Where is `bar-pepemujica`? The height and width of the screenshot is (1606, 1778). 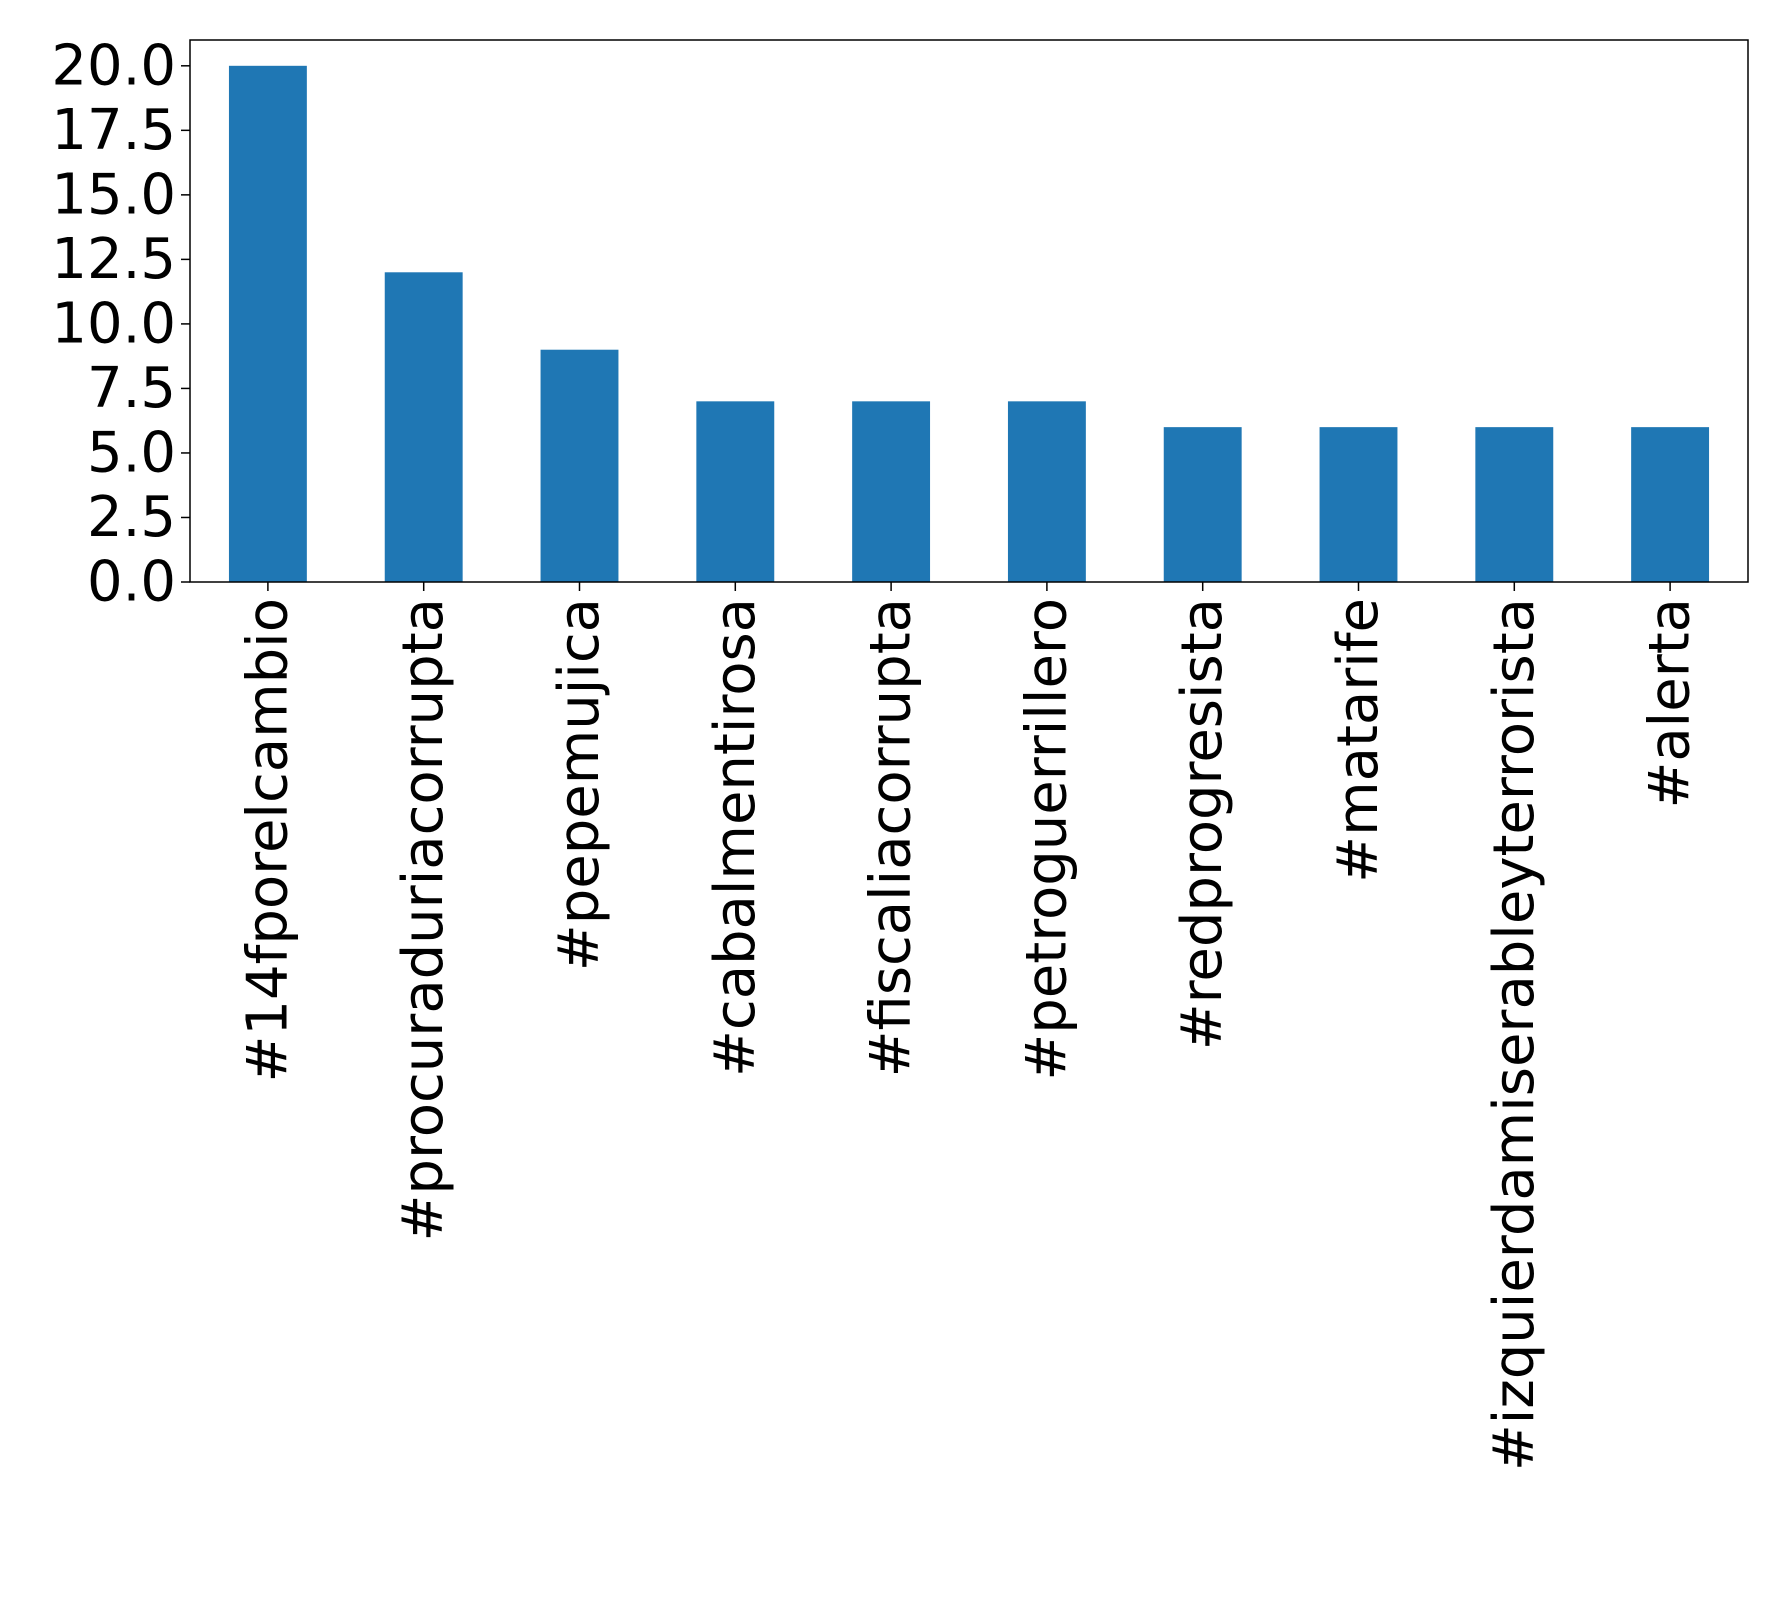
bar-pepemujica is located at coordinates (579, 465).